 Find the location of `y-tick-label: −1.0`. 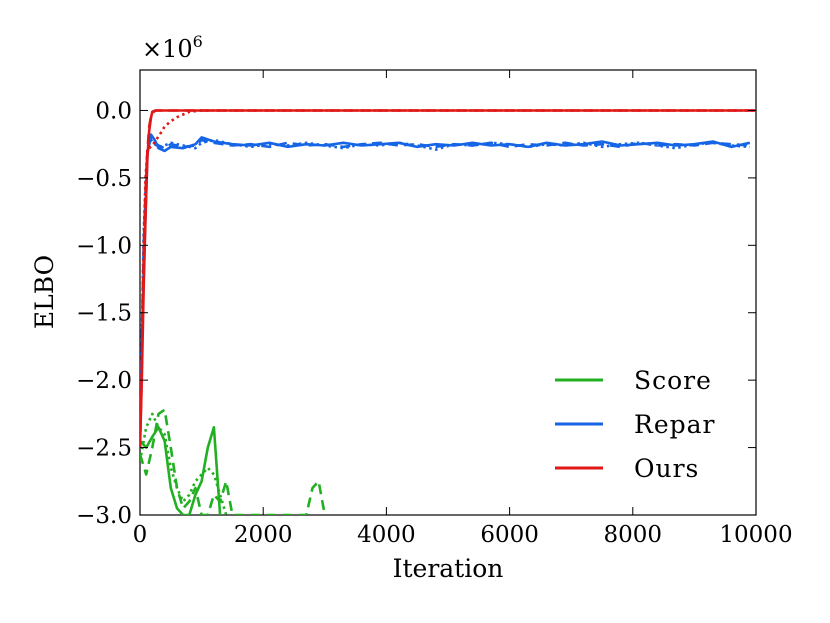

y-tick-label: −1.0 is located at coordinates (104, 246).